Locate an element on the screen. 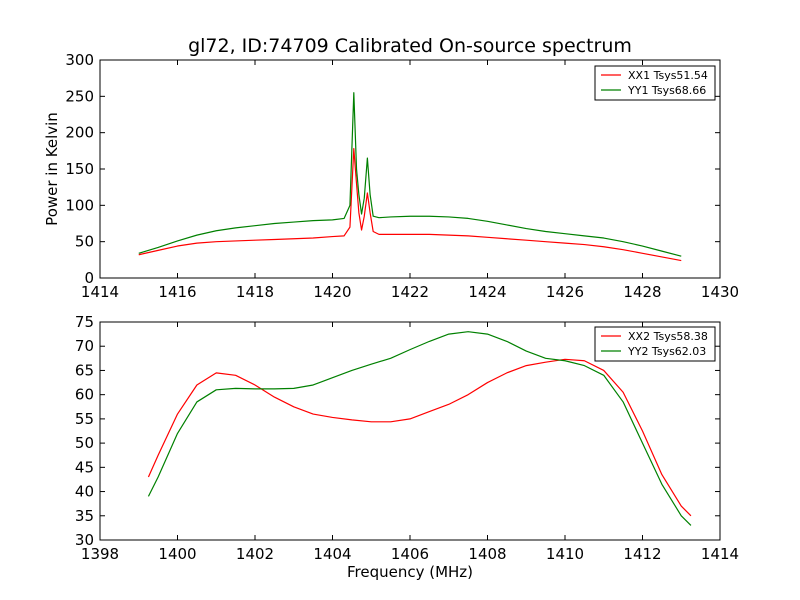 This screenshot has width=800, height=600. legend: XX1 Tsys51.54 YY1 Tsys68.66 is located at coordinates (655, 83).